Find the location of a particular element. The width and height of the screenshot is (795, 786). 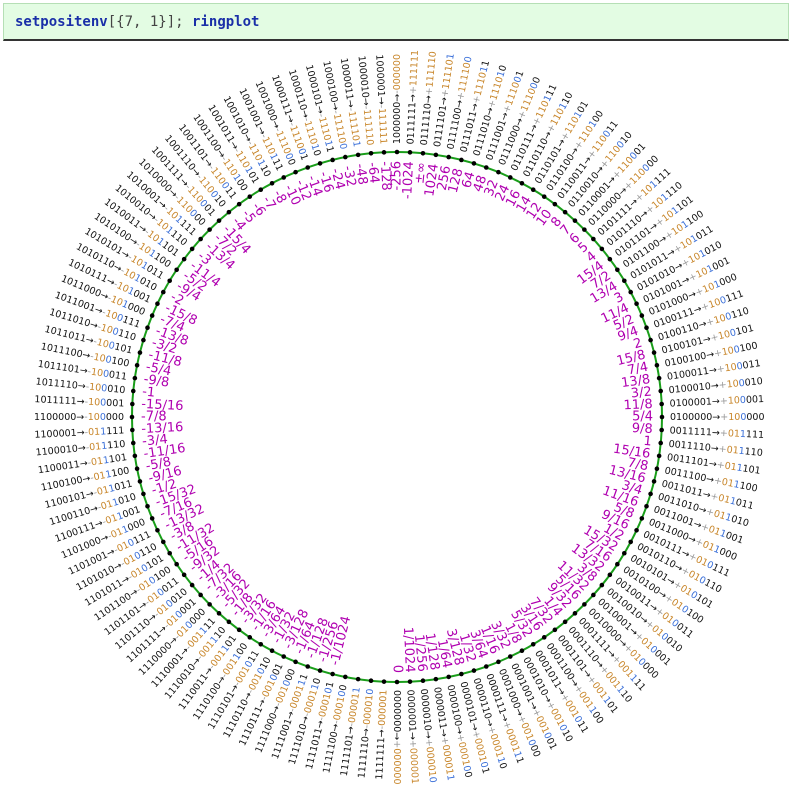

bit-pattern-label: 1111110→-000010 is located at coordinates (366, 733).